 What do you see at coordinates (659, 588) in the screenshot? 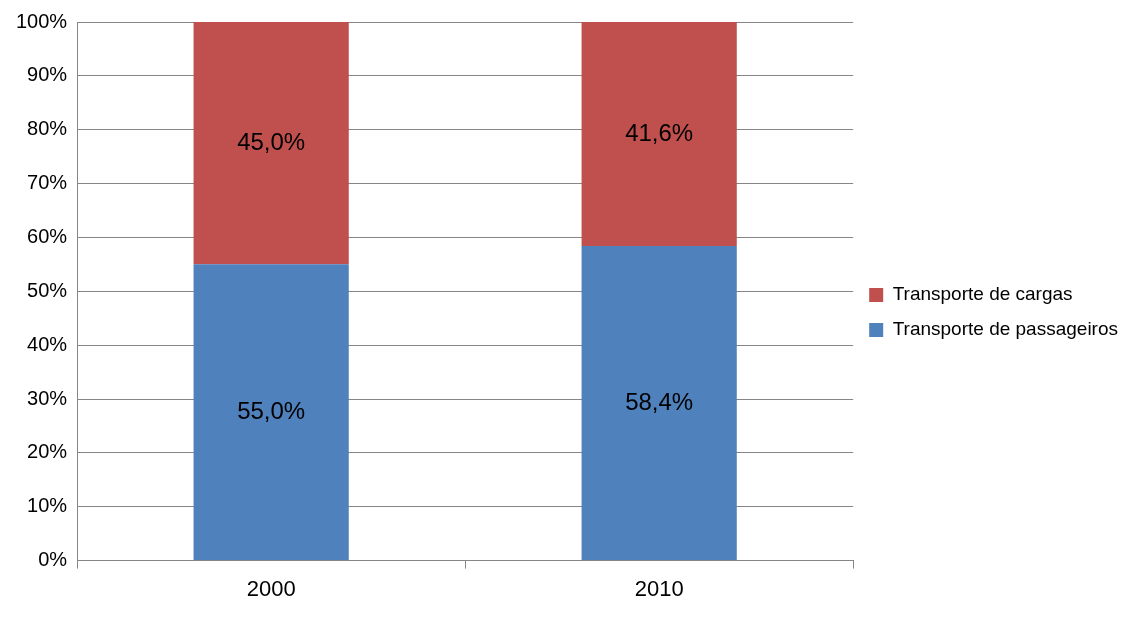
I see `x-tick-label: 2010` at bounding box center [659, 588].